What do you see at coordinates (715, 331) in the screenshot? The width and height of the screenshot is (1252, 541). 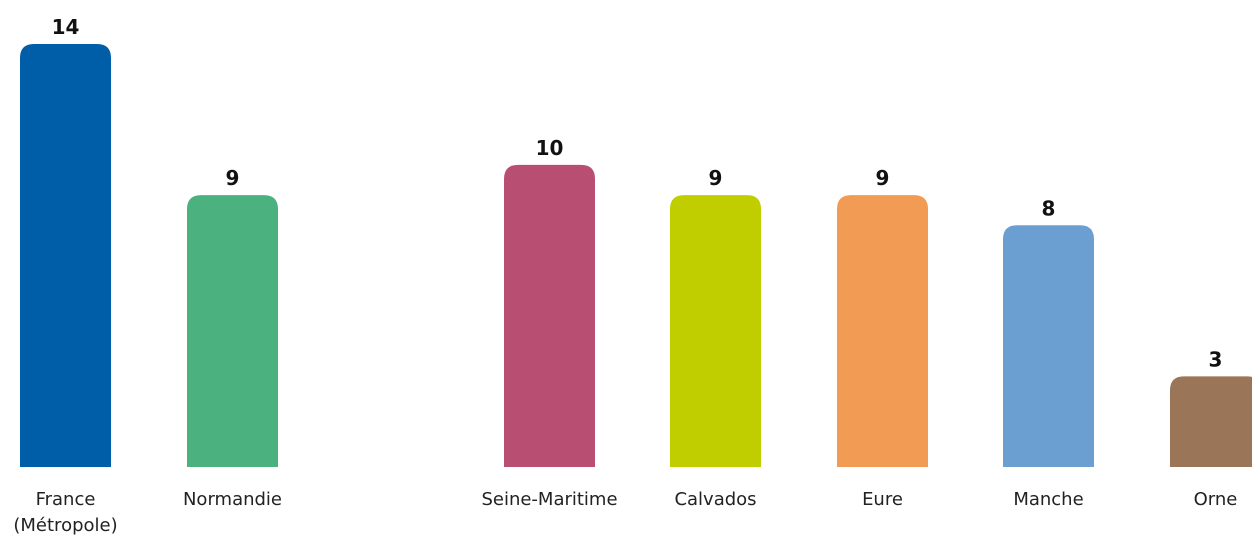 I see `bar-calvados` at bounding box center [715, 331].